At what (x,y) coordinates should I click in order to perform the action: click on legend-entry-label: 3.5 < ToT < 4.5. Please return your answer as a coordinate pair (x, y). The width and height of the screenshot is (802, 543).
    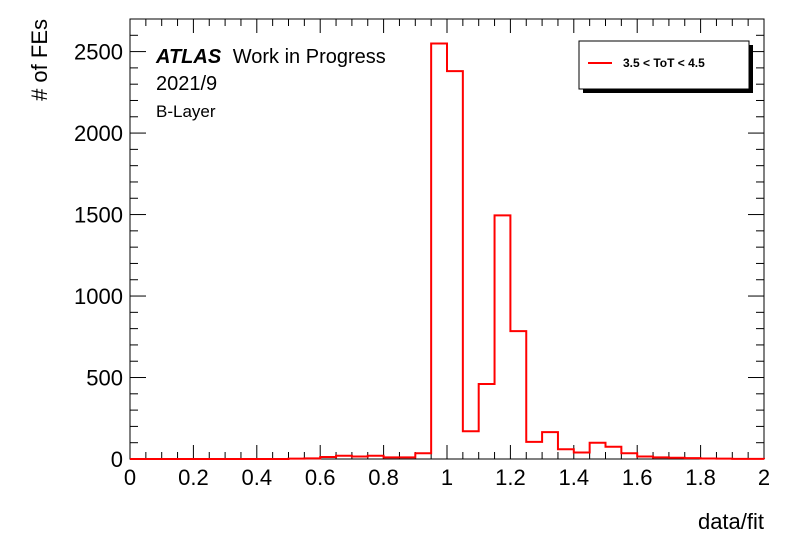
    Looking at the image, I should click on (664, 63).